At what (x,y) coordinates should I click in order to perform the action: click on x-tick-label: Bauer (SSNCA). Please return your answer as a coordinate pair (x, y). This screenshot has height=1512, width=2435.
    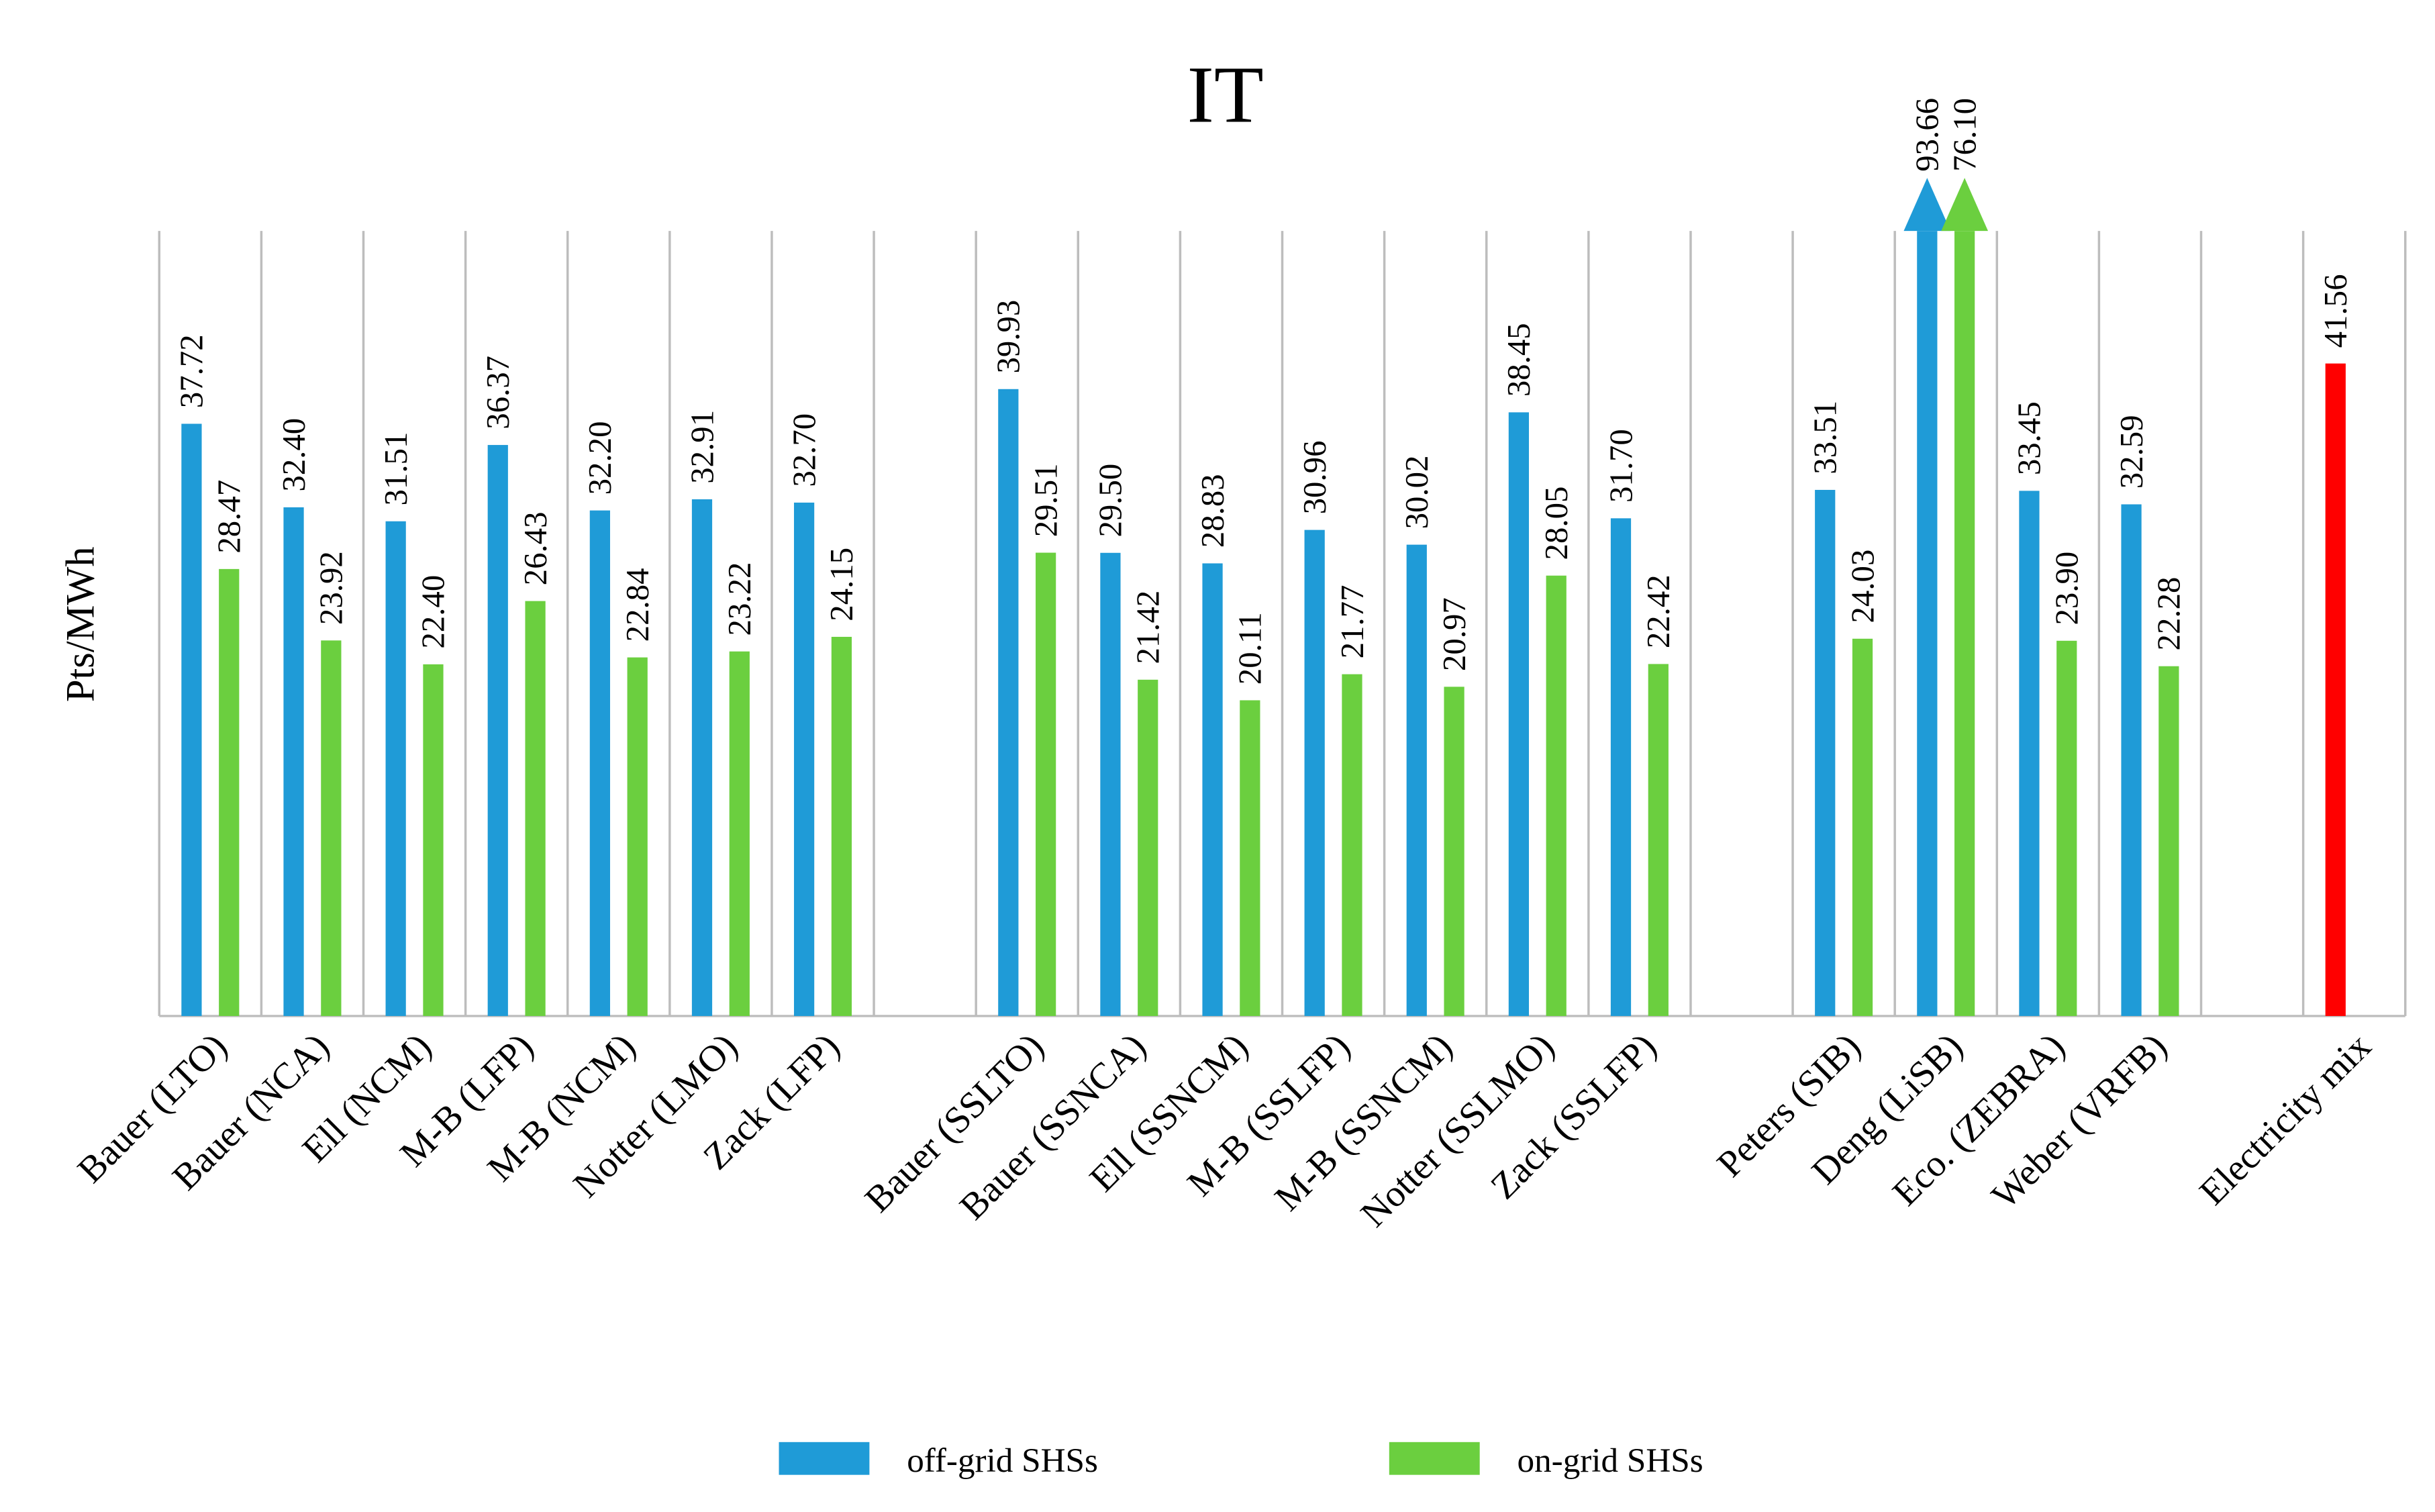
    Looking at the image, I should click on (1053, 1126).